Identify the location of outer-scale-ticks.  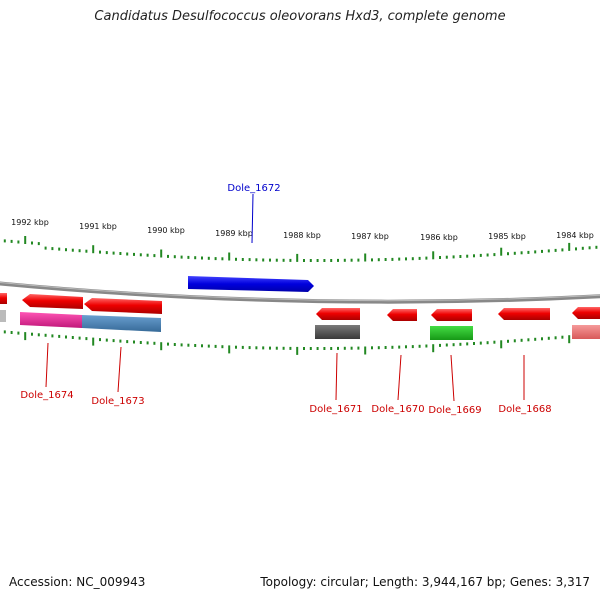
(300, 249).